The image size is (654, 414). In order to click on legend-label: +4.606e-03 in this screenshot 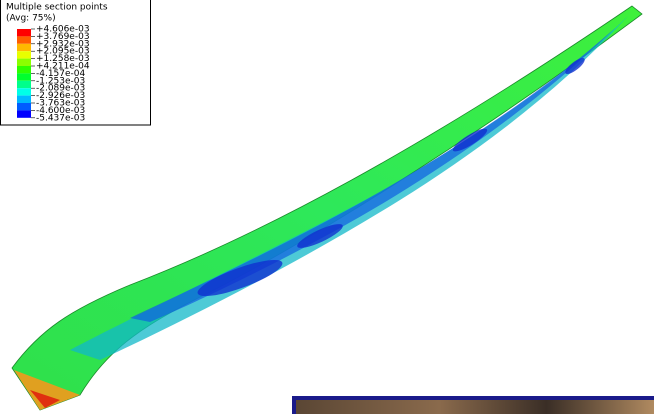, I will do `click(63, 30)`.